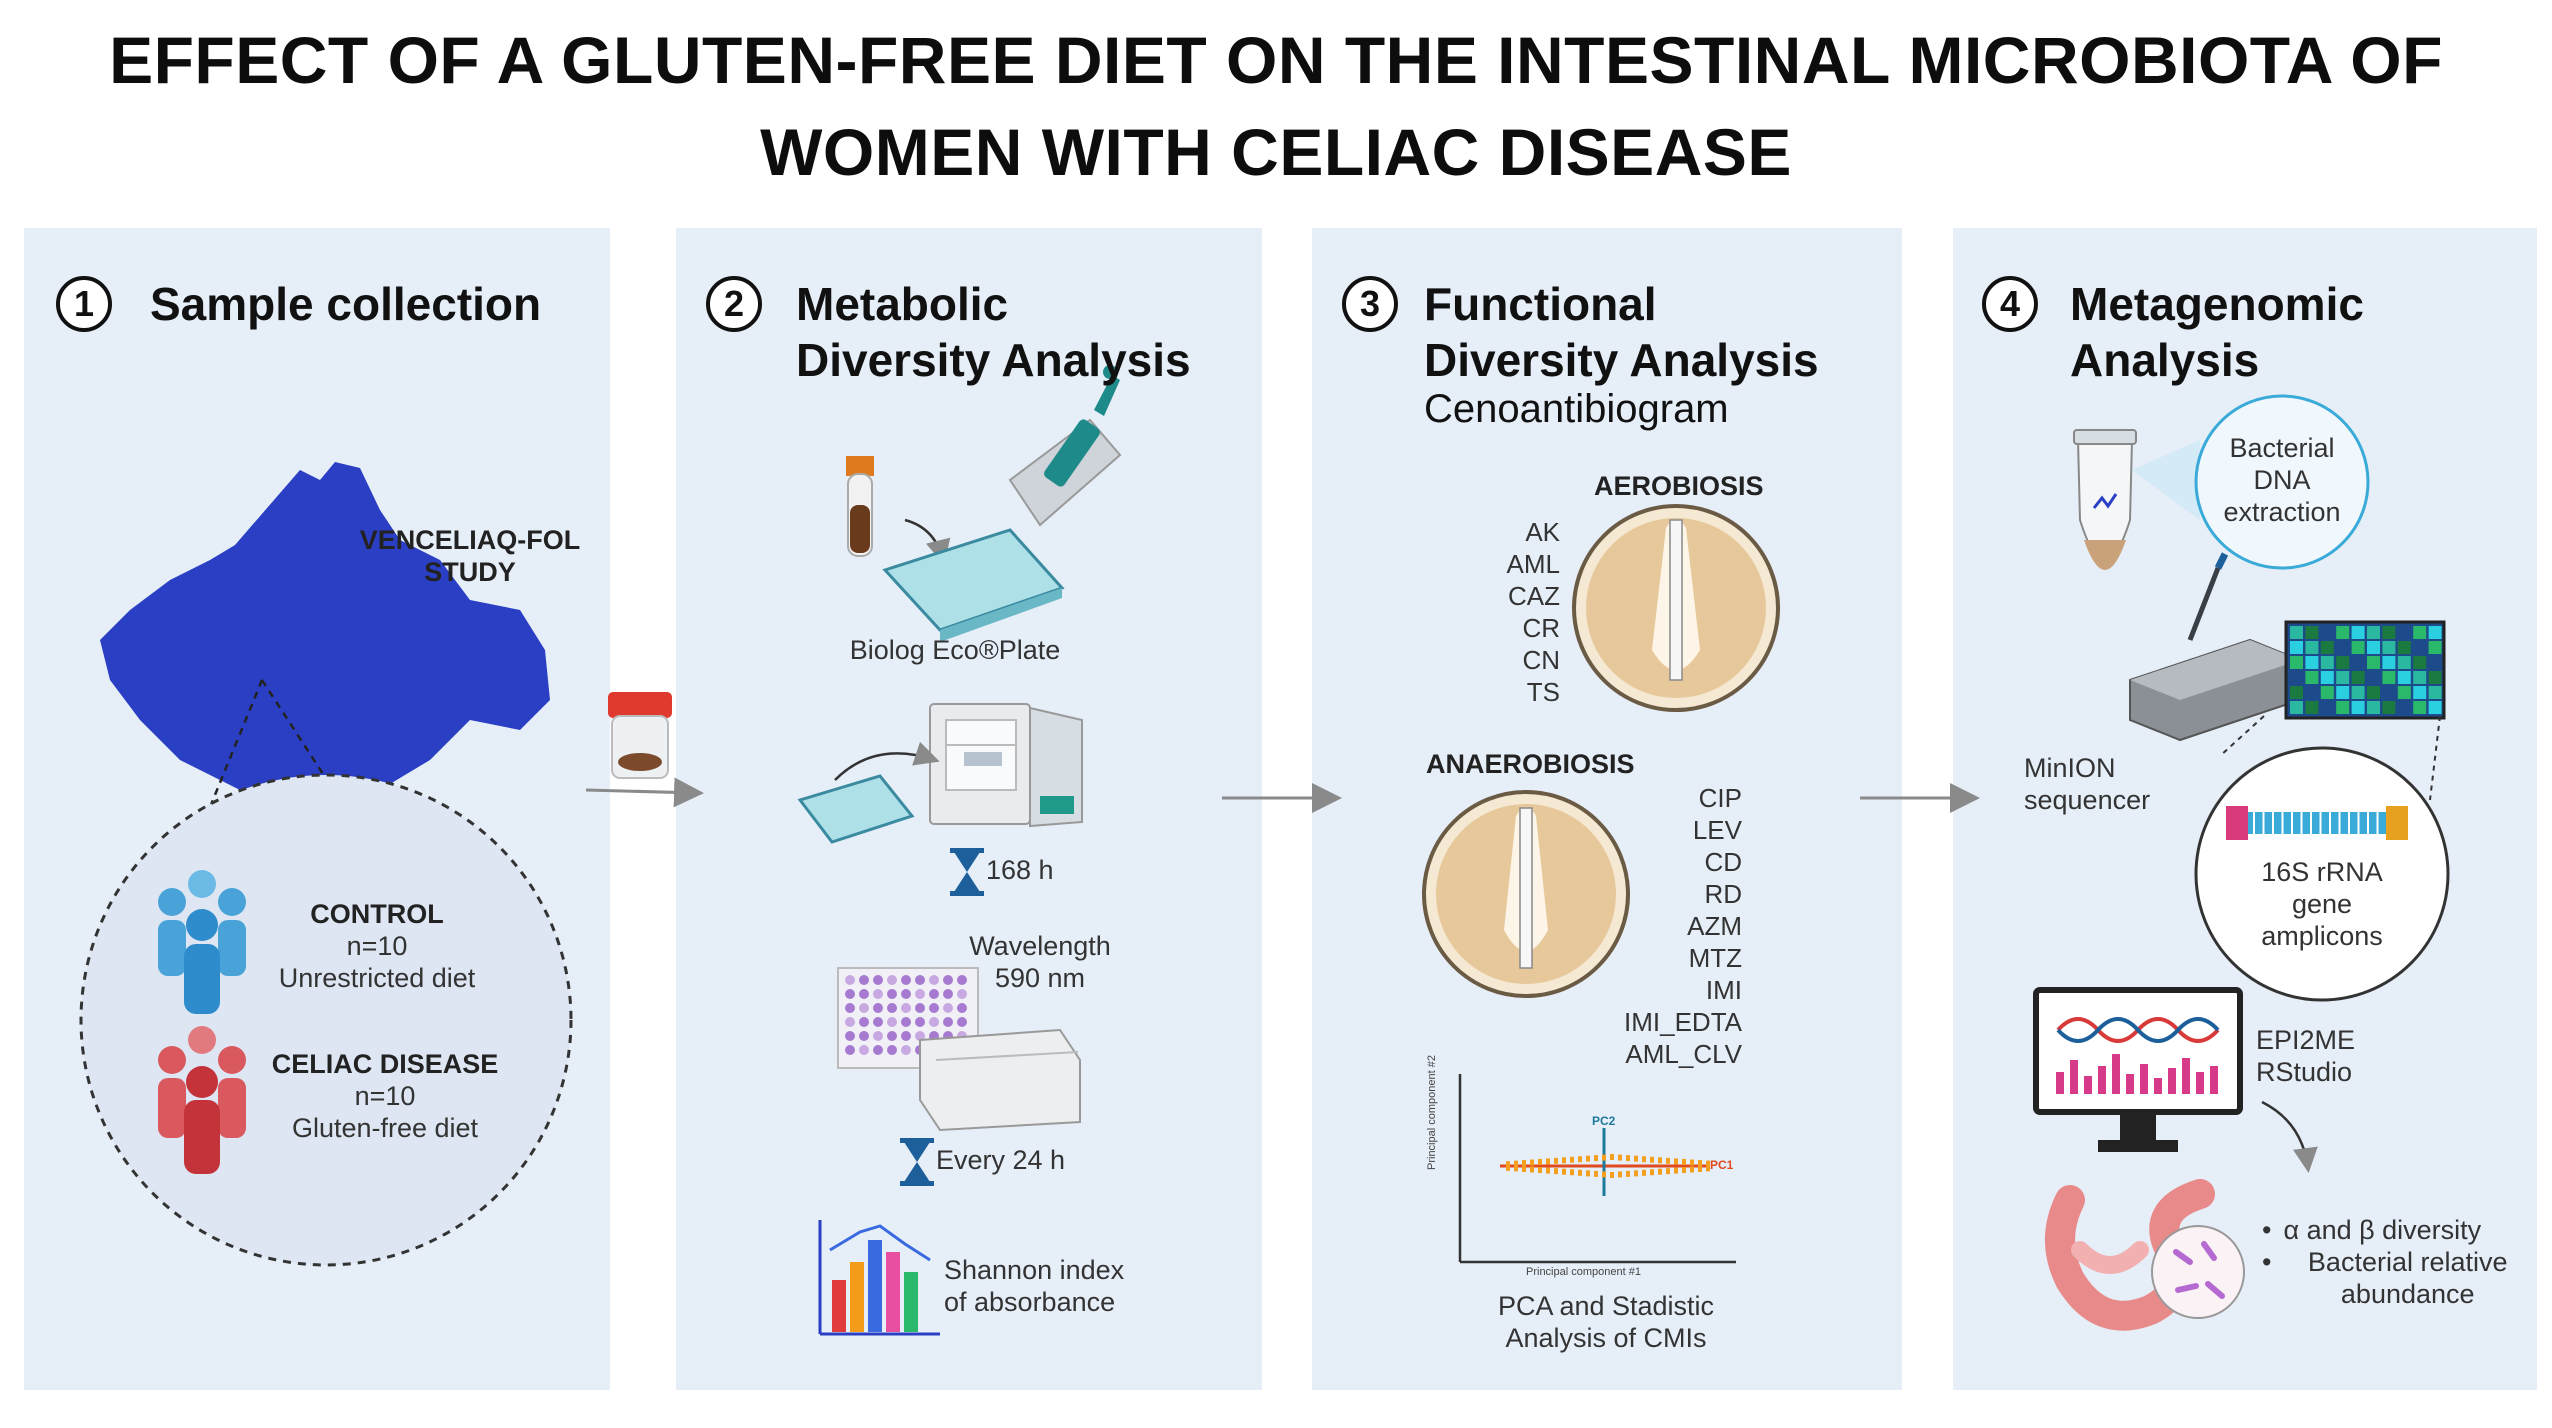 The image size is (2552, 1428). Describe the element at coordinates (2130, 1255) in the screenshot. I see `intestine-icon` at that location.